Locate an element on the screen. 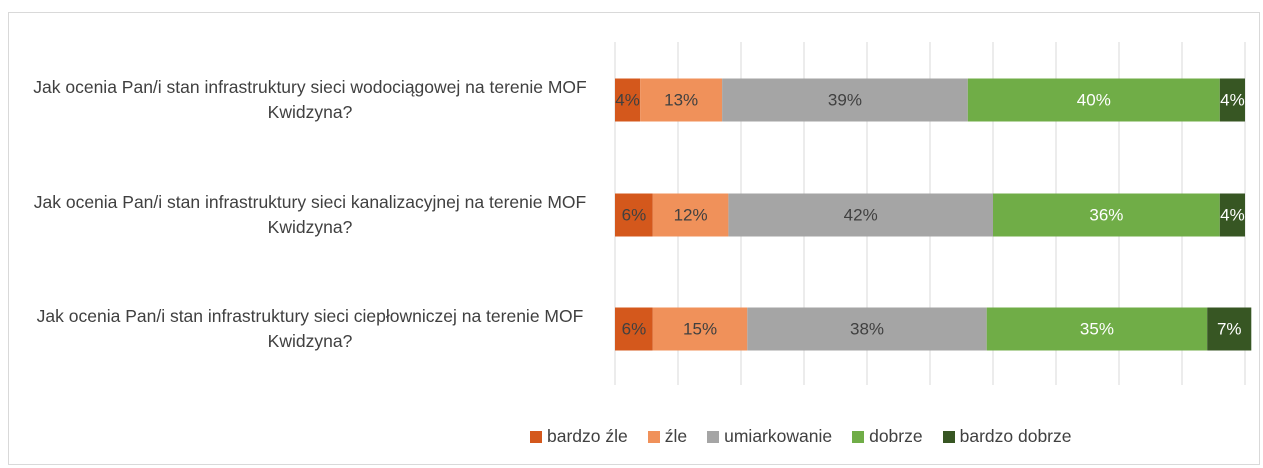 The height and width of the screenshot is (468, 1263). data-label: 12% is located at coordinates (691, 215).